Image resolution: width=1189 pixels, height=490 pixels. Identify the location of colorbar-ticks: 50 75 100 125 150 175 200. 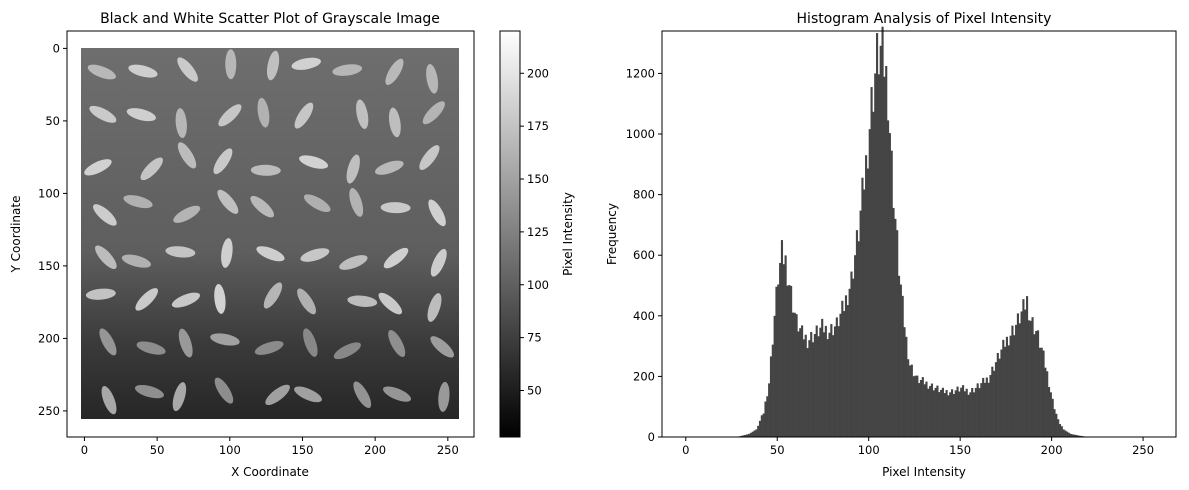
(534, 231).